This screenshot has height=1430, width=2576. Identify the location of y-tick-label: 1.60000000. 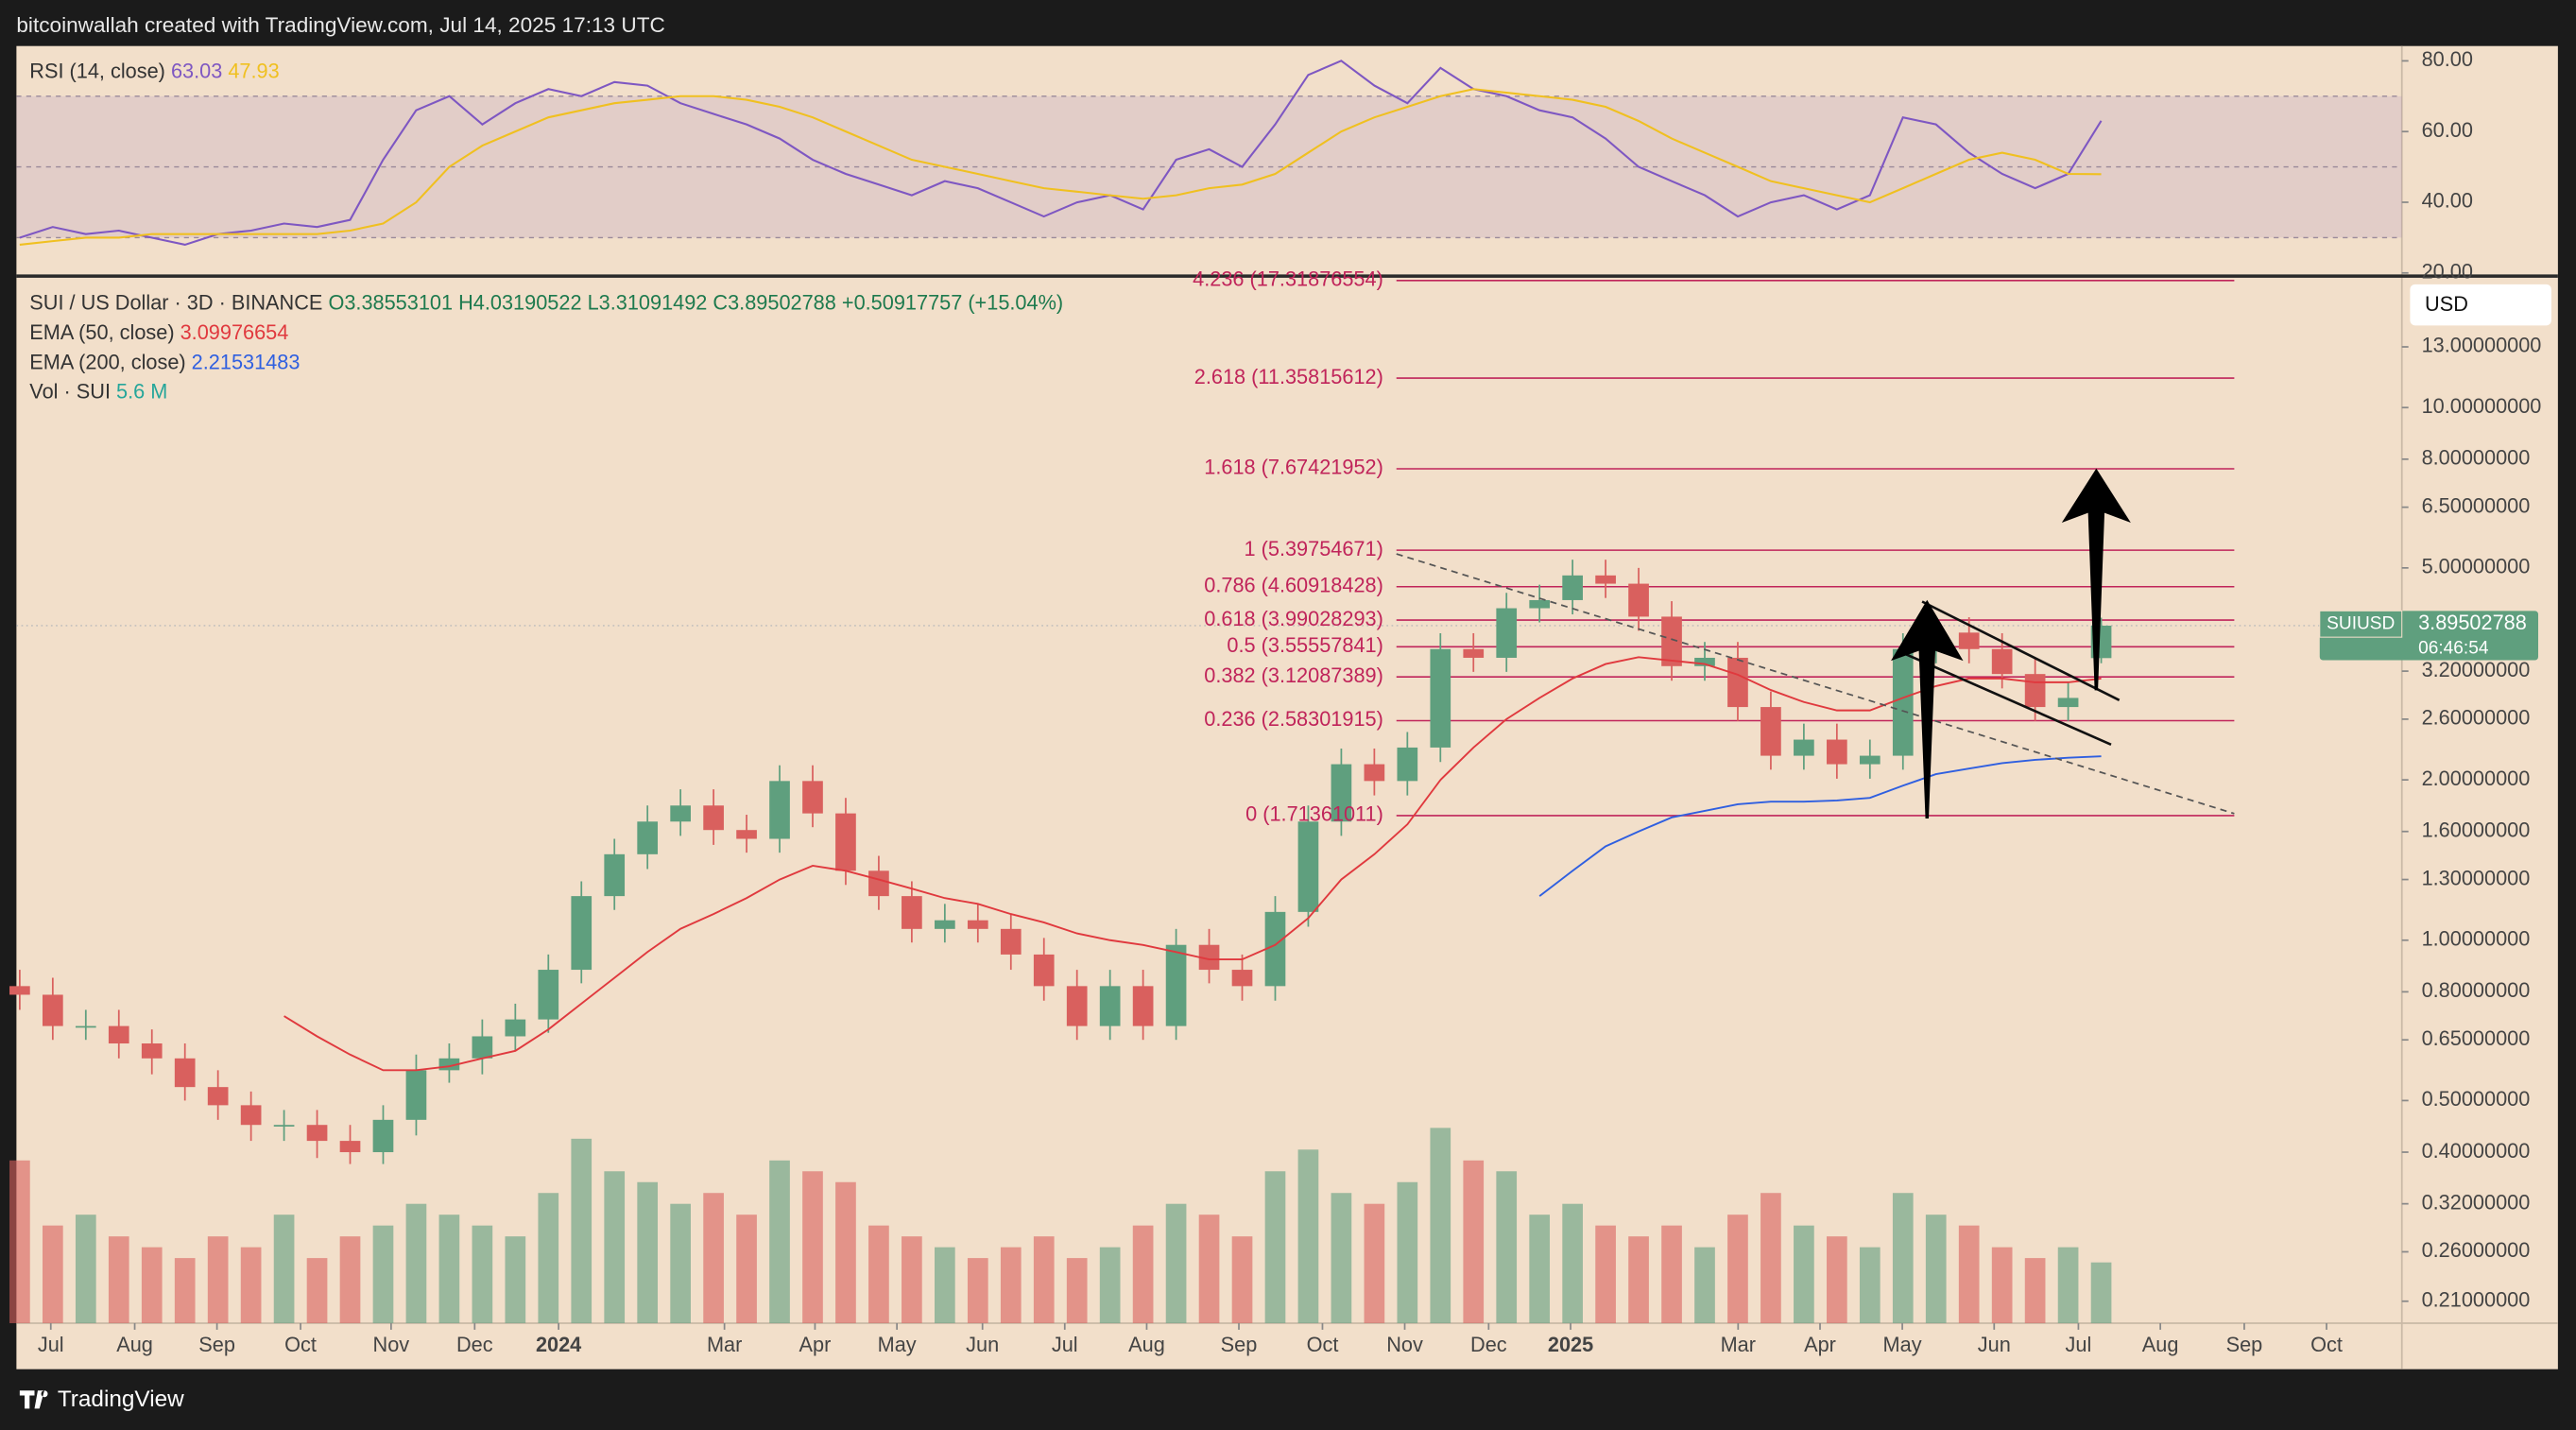
(2476, 829).